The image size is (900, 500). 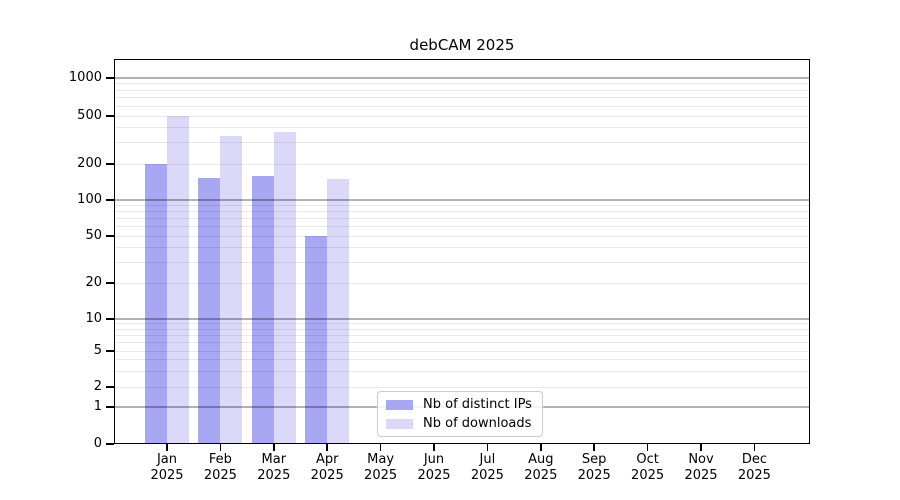 I want to click on x-tick-month: Aug, so click(x=541, y=459).